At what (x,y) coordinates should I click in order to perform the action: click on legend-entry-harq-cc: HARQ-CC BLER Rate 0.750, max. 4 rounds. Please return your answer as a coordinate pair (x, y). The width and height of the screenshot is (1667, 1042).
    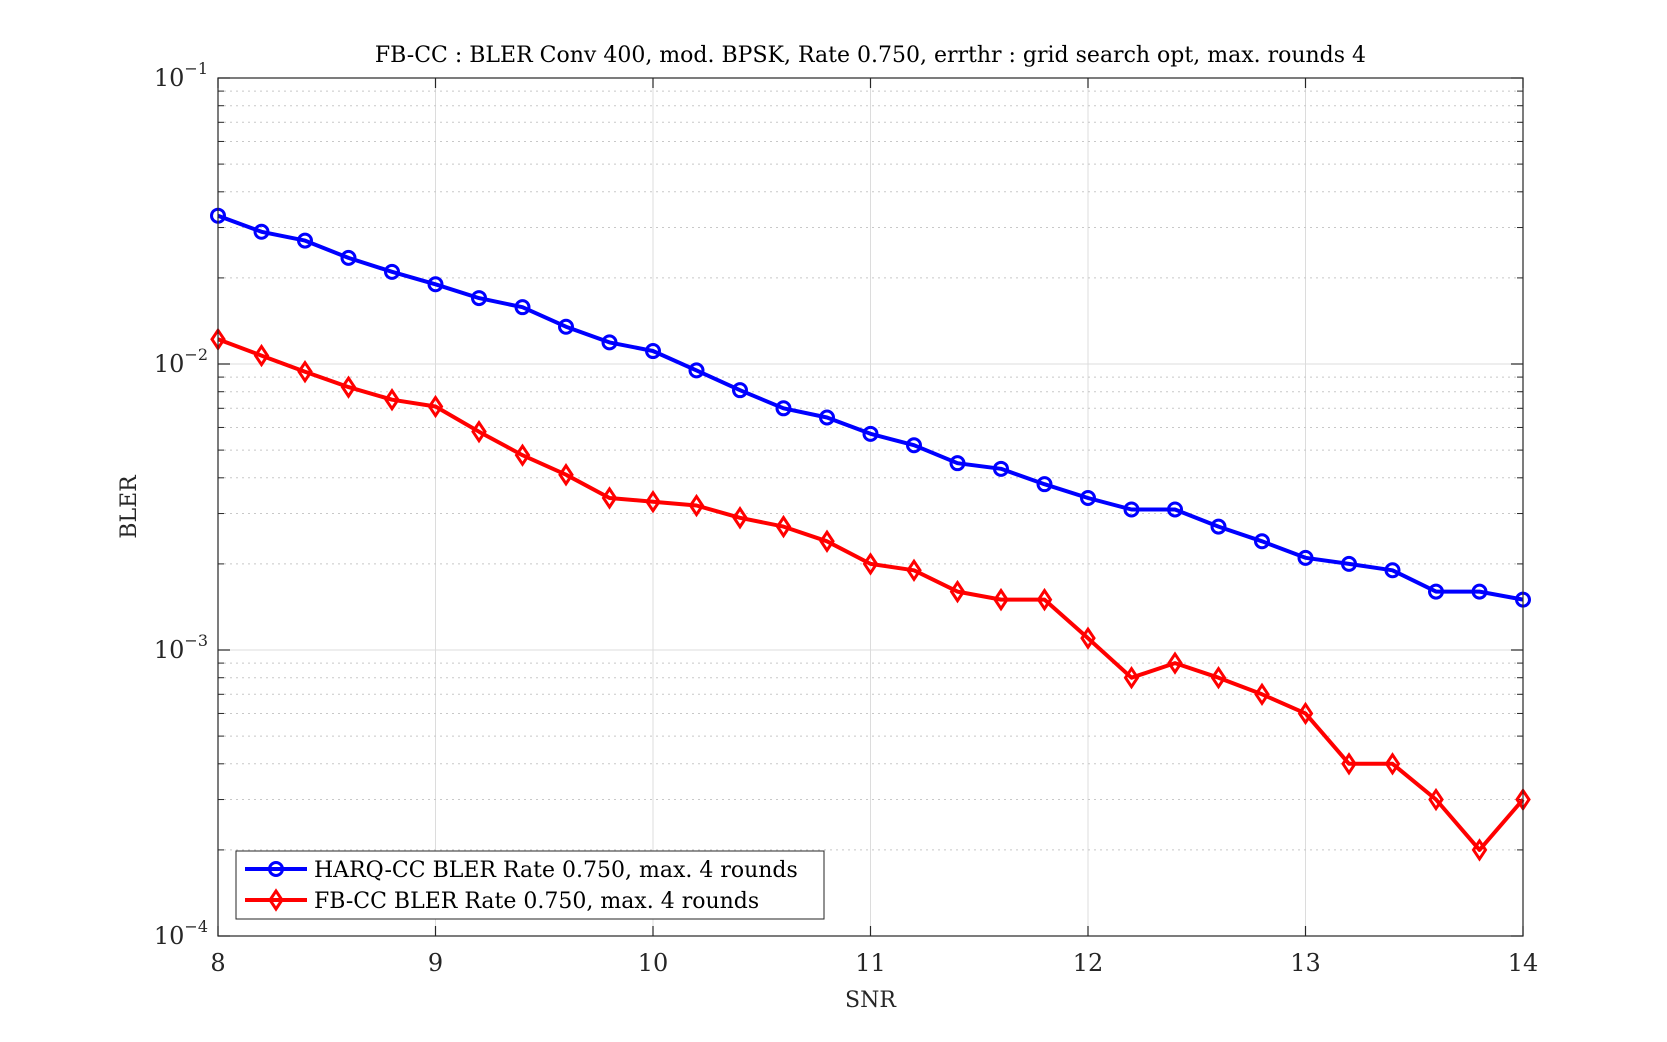
    Looking at the image, I should click on (521, 870).